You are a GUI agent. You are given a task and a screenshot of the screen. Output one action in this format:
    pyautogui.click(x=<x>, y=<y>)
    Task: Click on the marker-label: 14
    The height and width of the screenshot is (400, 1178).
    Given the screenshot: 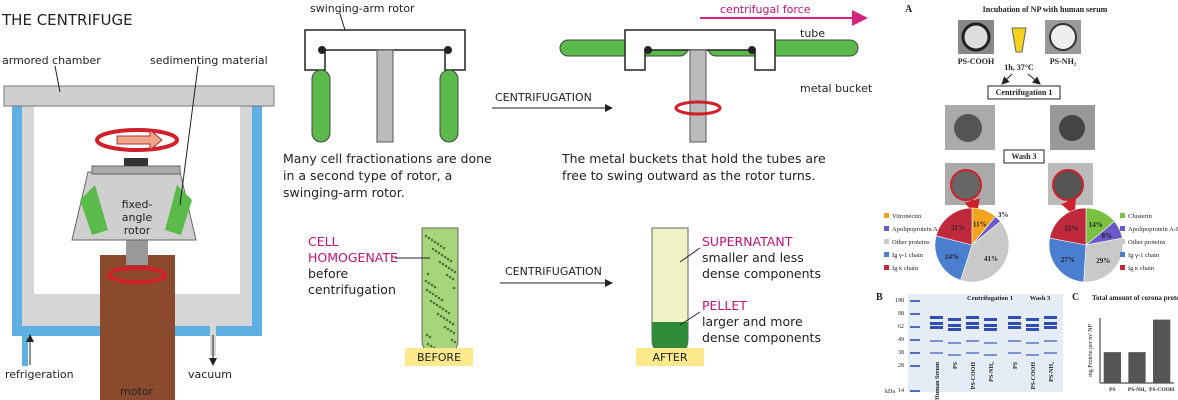 What is the action you would take?
    pyautogui.click(x=901, y=391)
    